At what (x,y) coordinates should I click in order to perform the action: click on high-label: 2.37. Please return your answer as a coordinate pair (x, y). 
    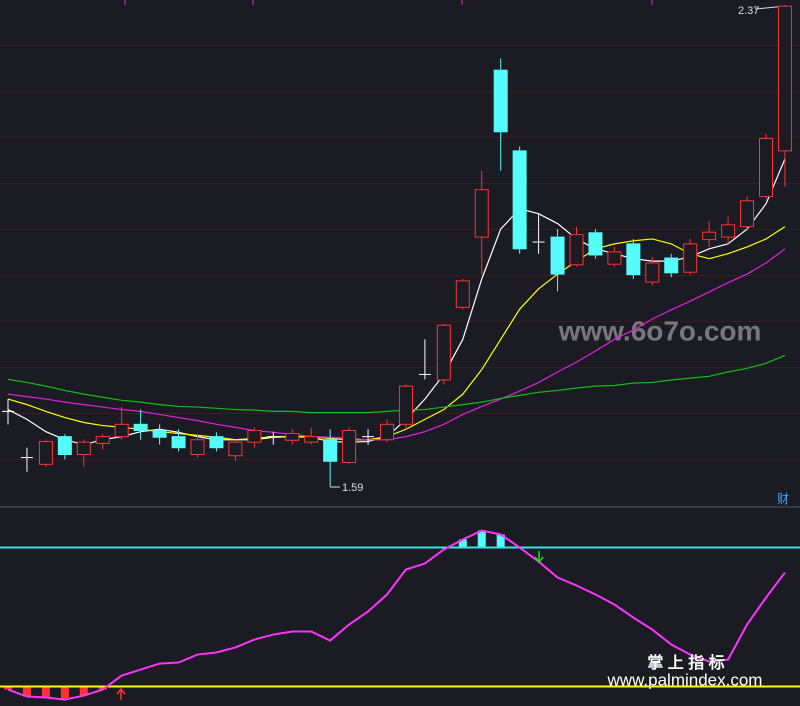
    Looking at the image, I should click on (748, 11).